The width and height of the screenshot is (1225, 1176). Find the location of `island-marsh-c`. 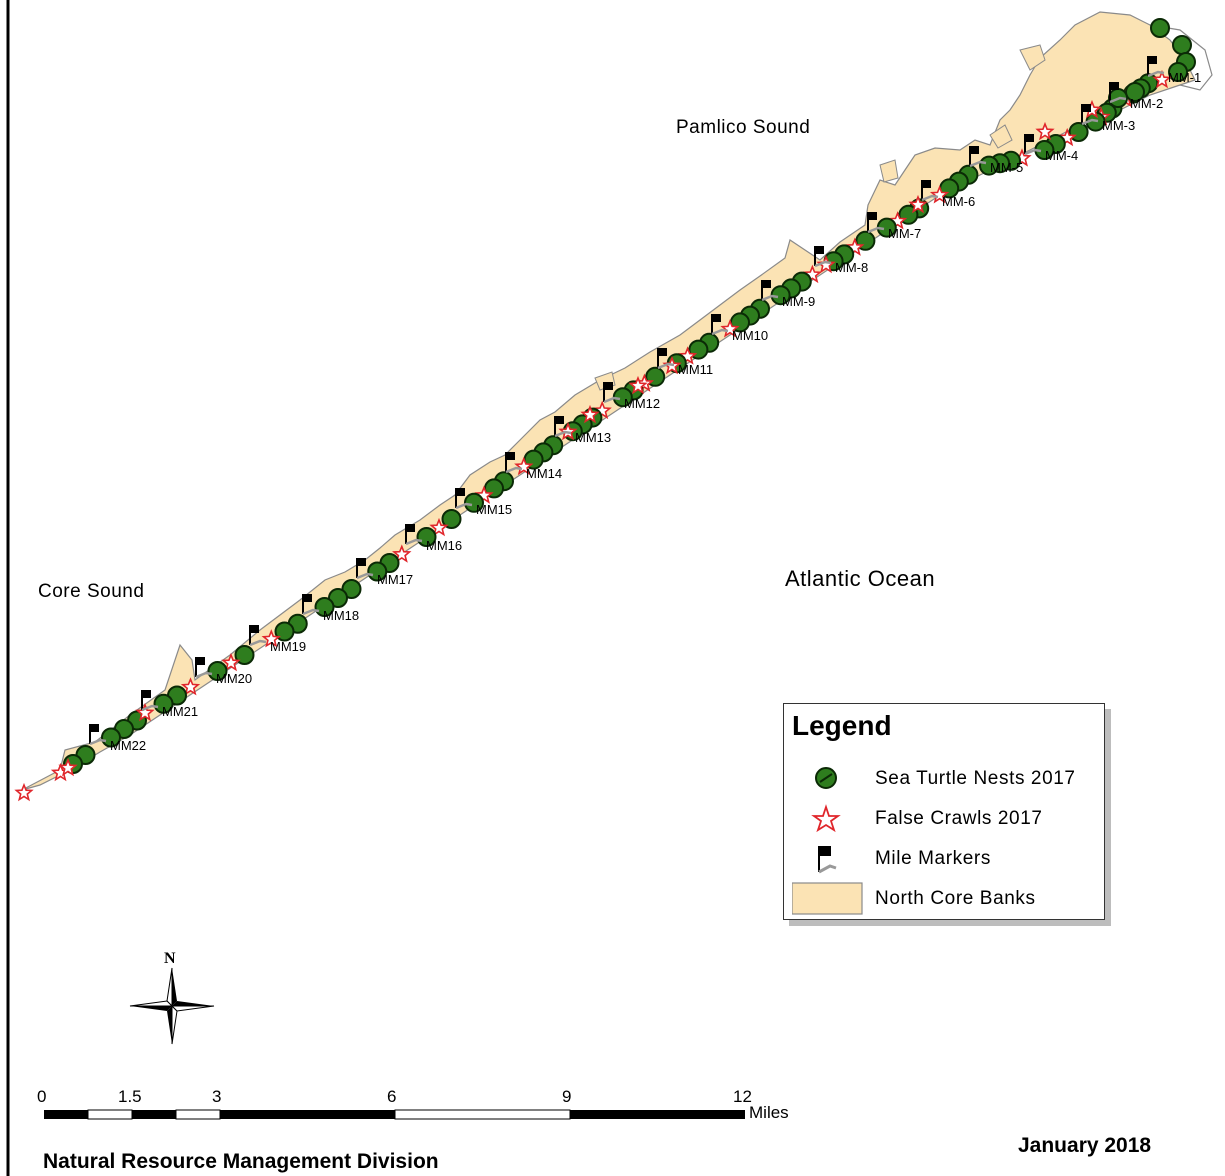

island-marsh-c is located at coordinates (889, 171).